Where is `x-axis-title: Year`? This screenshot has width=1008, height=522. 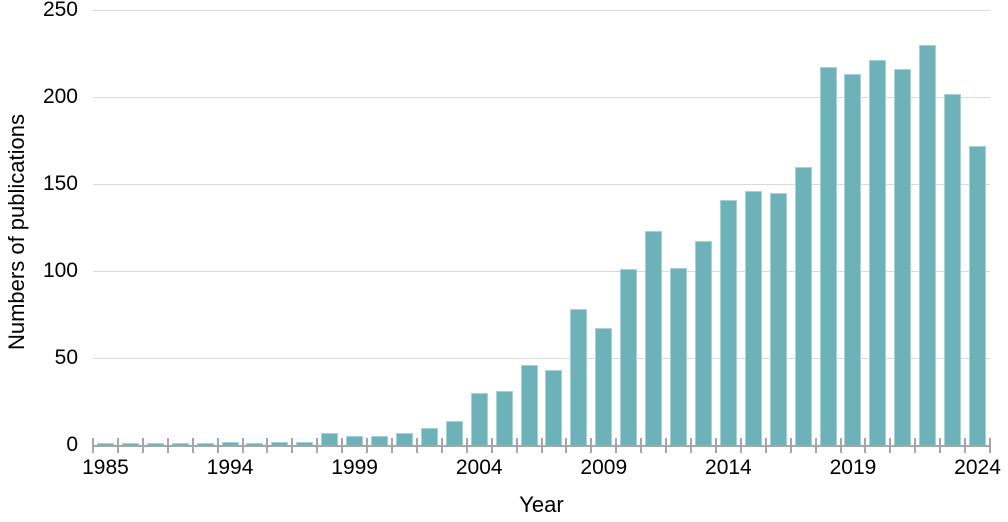
x-axis-title: Year is located at coordinates (541, 504).